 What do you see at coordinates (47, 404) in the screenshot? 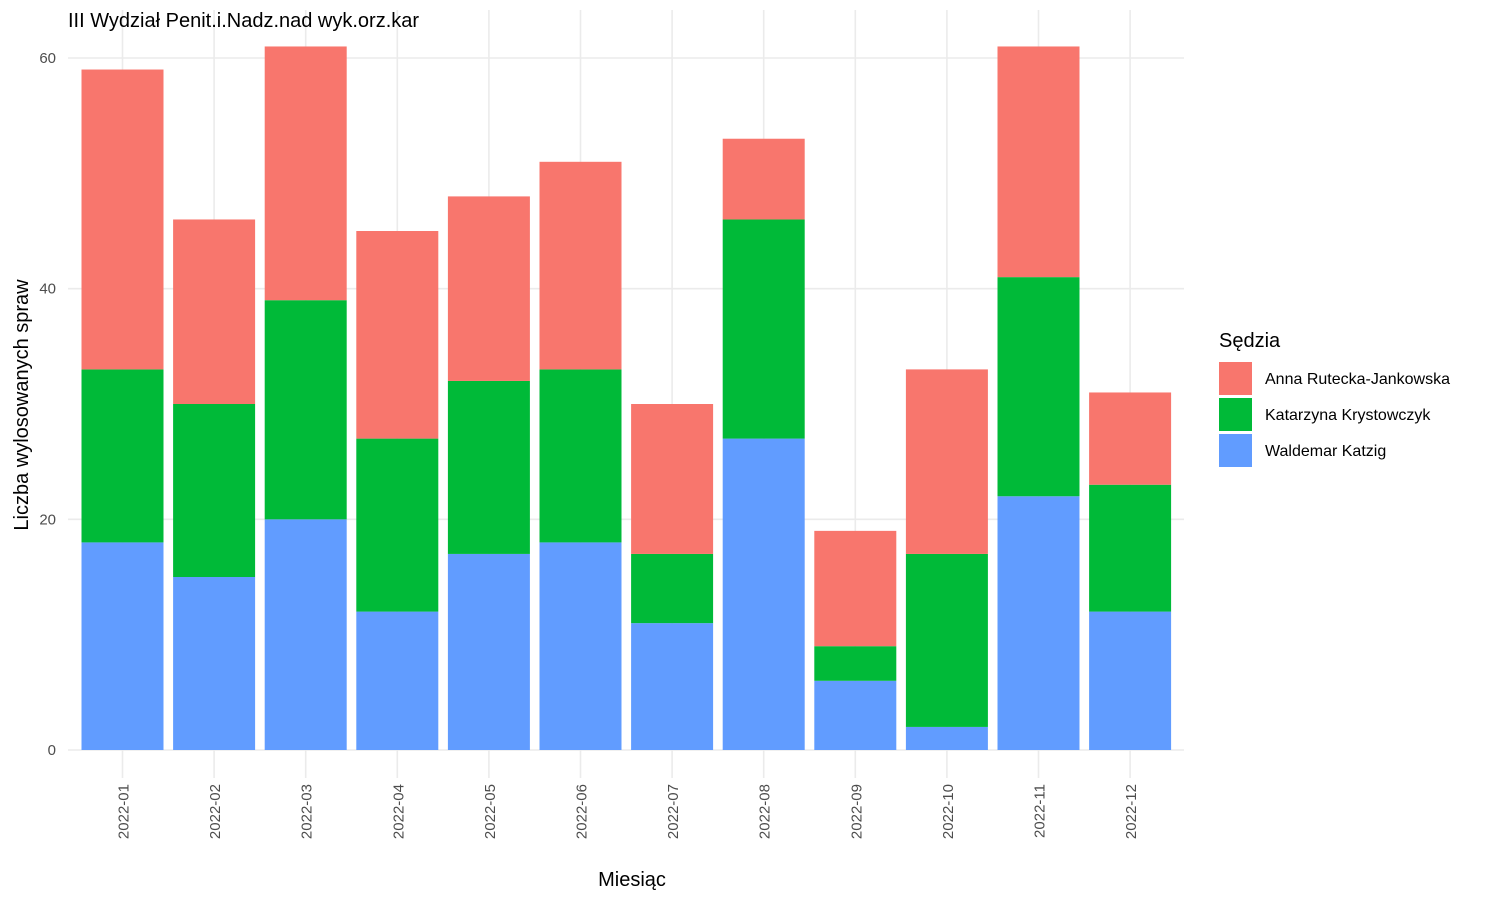
I see `y-axis: 0 20 40 60` at bounding box center [47, 404].